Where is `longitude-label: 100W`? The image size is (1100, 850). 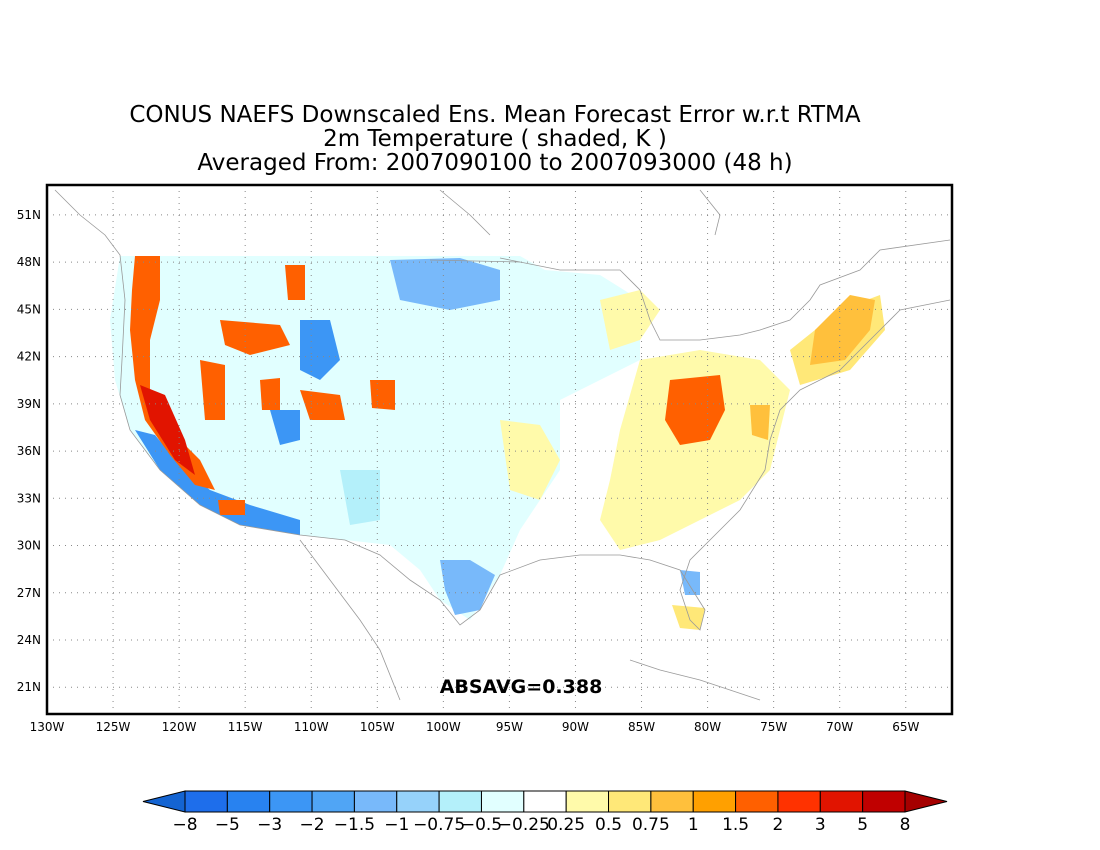
longitude-label: 100W is located at coordinates (443, 727).